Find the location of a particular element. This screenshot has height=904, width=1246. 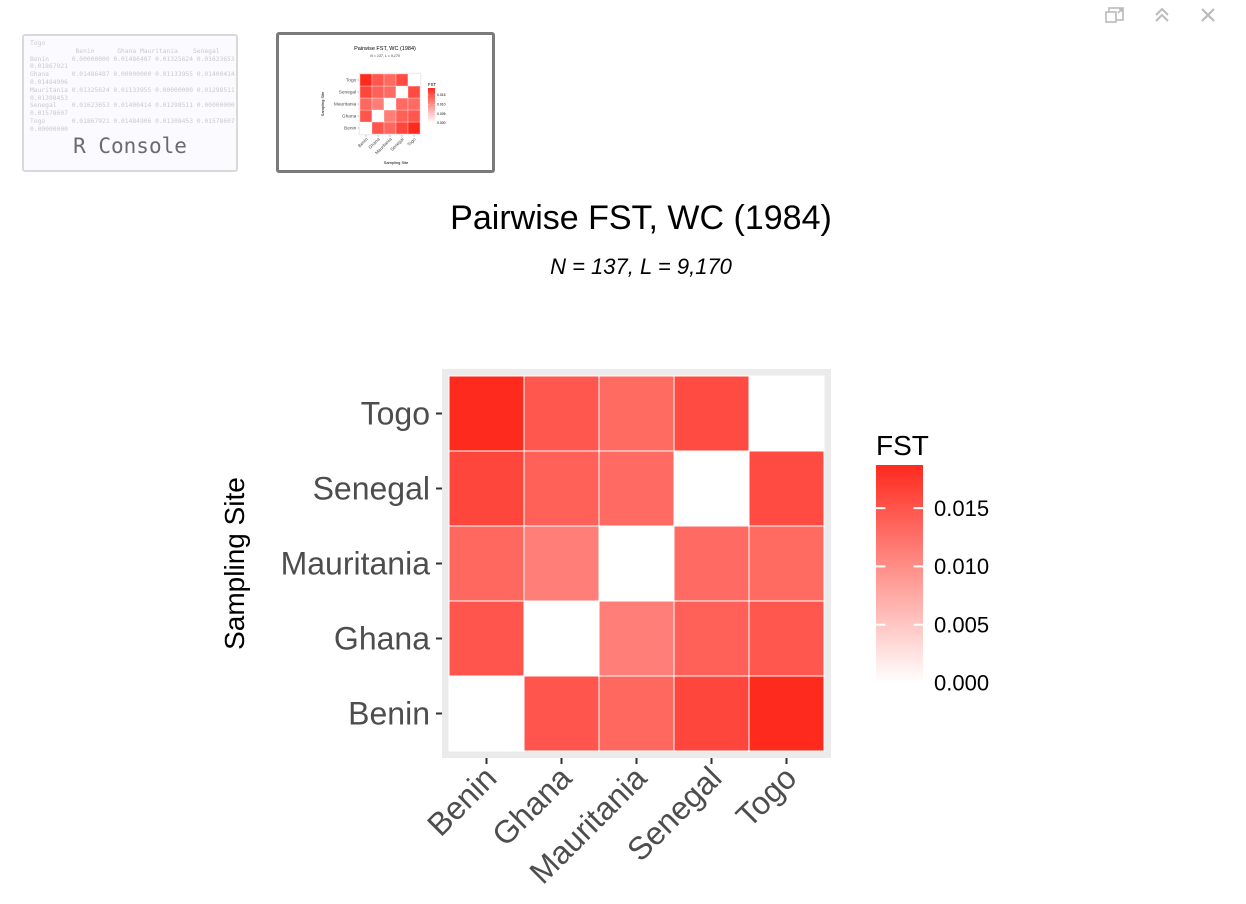

close-icon is located at coordinates (1208, 15).